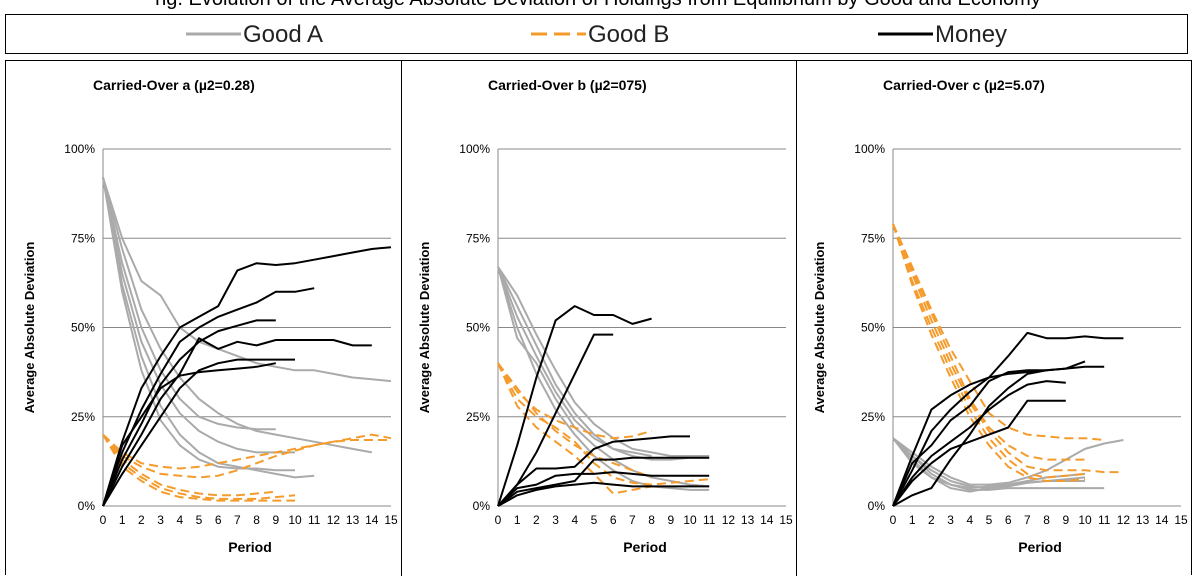 The image size is (1197, 576). Describe the element at coordinates (567, 85) in the screenshot. I see `chart-title: Carried-Over b (µ2=075)` at that location.